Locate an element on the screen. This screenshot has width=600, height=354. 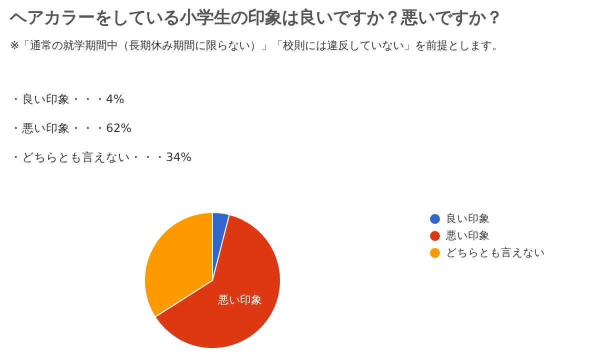
text: ・良い印象・・・4% is located at coordinates (67, 99).